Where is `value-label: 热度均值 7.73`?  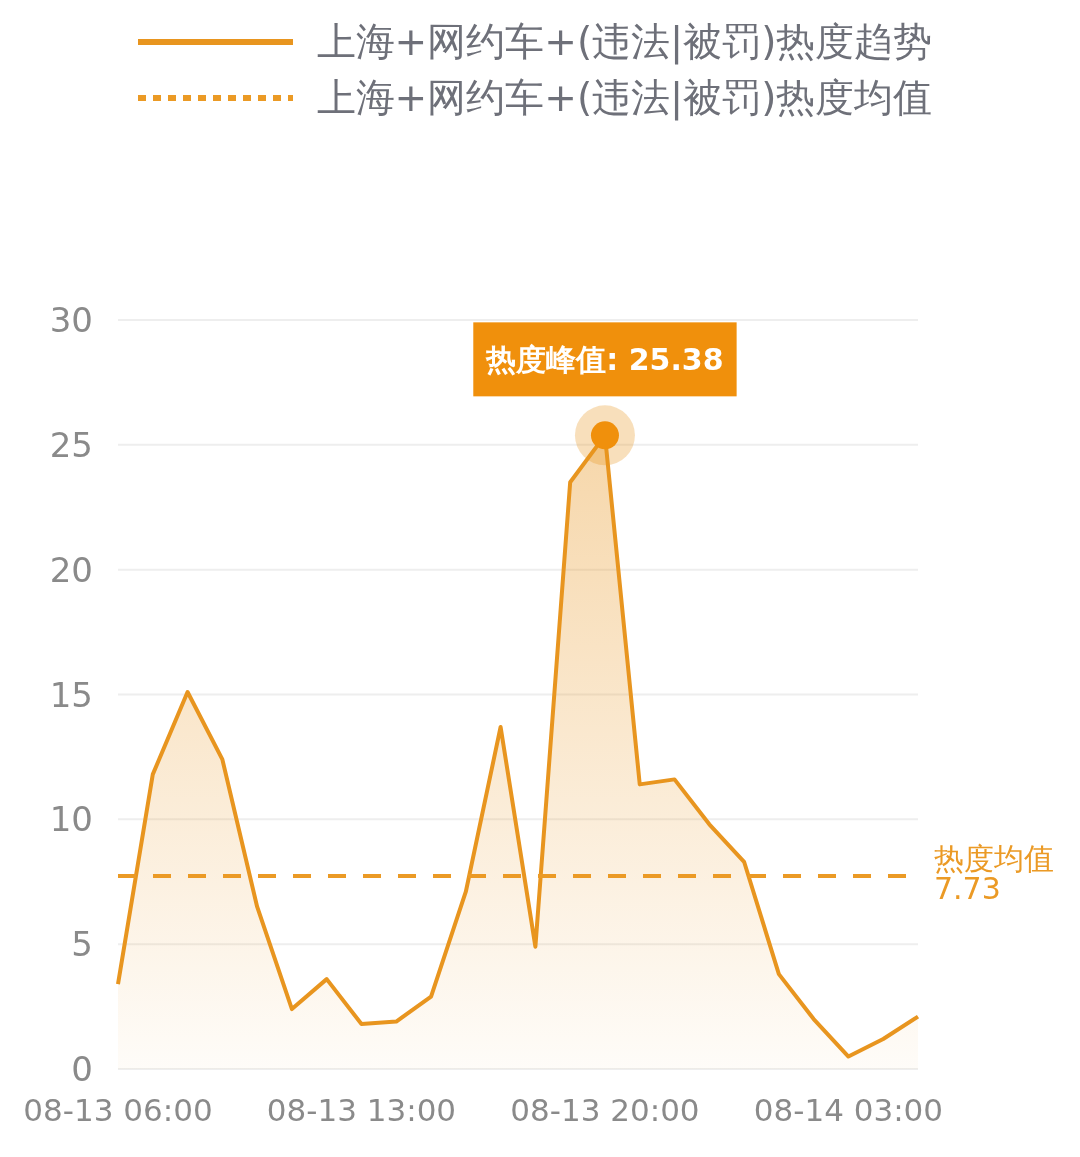
value-label: 热度均值 7.73 is located at coordinates (994, 873).